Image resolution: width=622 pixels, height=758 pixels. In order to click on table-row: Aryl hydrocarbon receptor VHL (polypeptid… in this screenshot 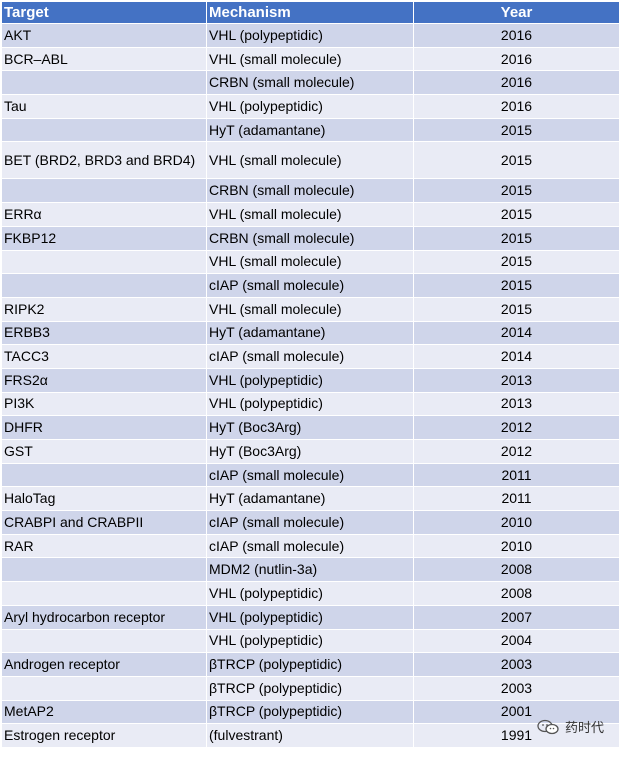, I will do `click(310, 617)`.